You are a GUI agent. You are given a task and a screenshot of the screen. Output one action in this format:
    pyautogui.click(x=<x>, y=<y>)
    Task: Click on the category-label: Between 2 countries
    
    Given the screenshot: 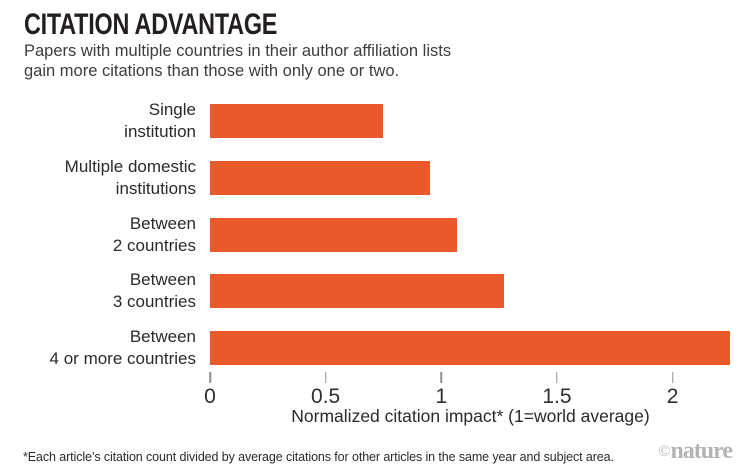 What is the action you would take?
    pyautogui.click(x=154, y=234)
    